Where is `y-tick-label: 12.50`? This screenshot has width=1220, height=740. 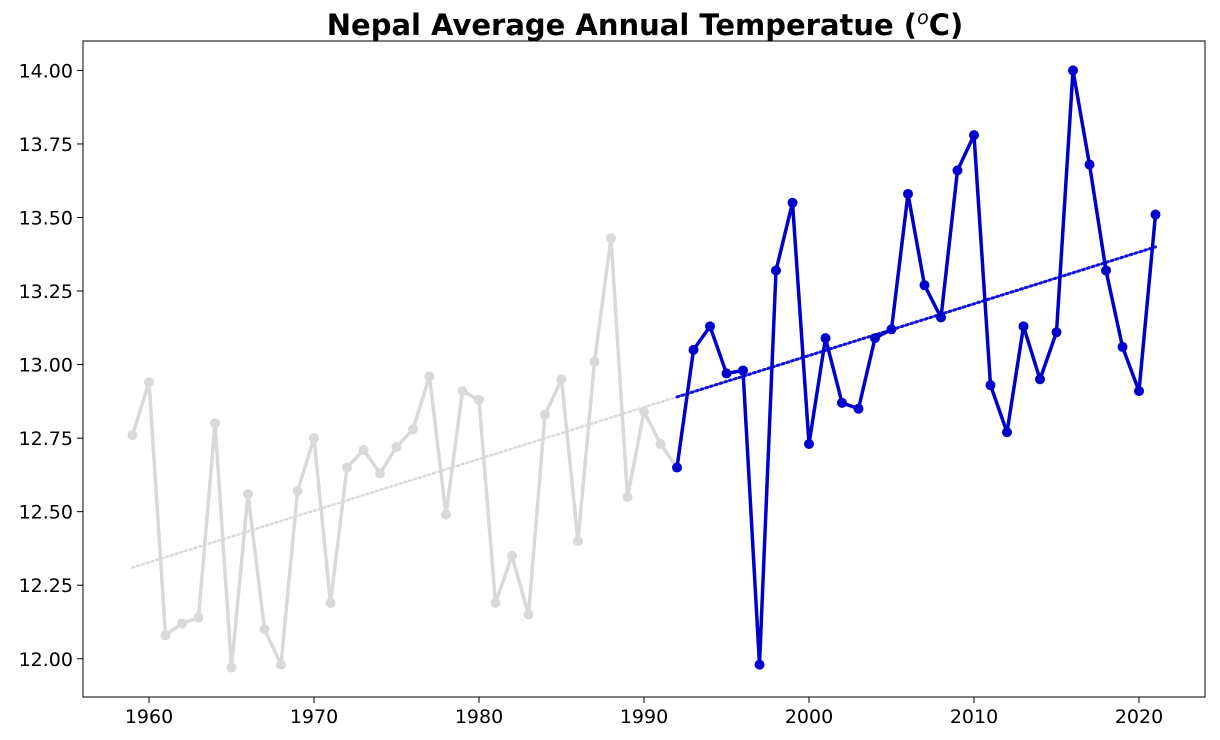
y-tick-label: 12.50 is located at coordinates (46, 513).